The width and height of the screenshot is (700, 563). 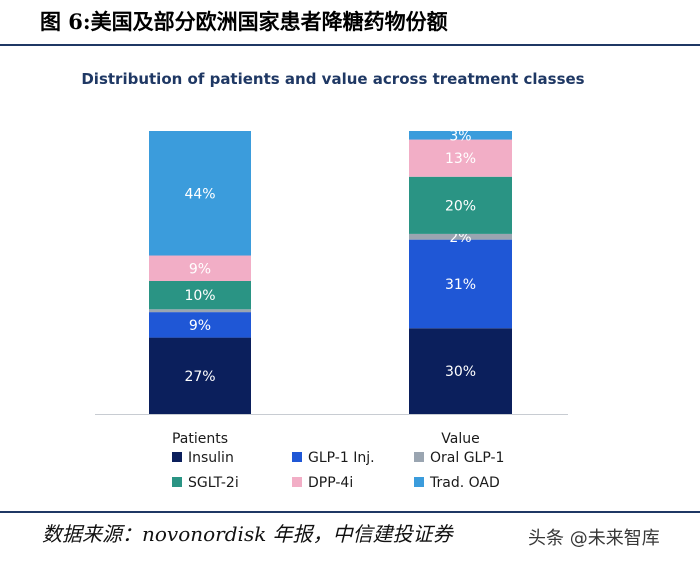 What do you see at coordinates (594, 538) in the screenshot?
I see `watermark: 头条 @未来智库` at bounding box center [594, 538].